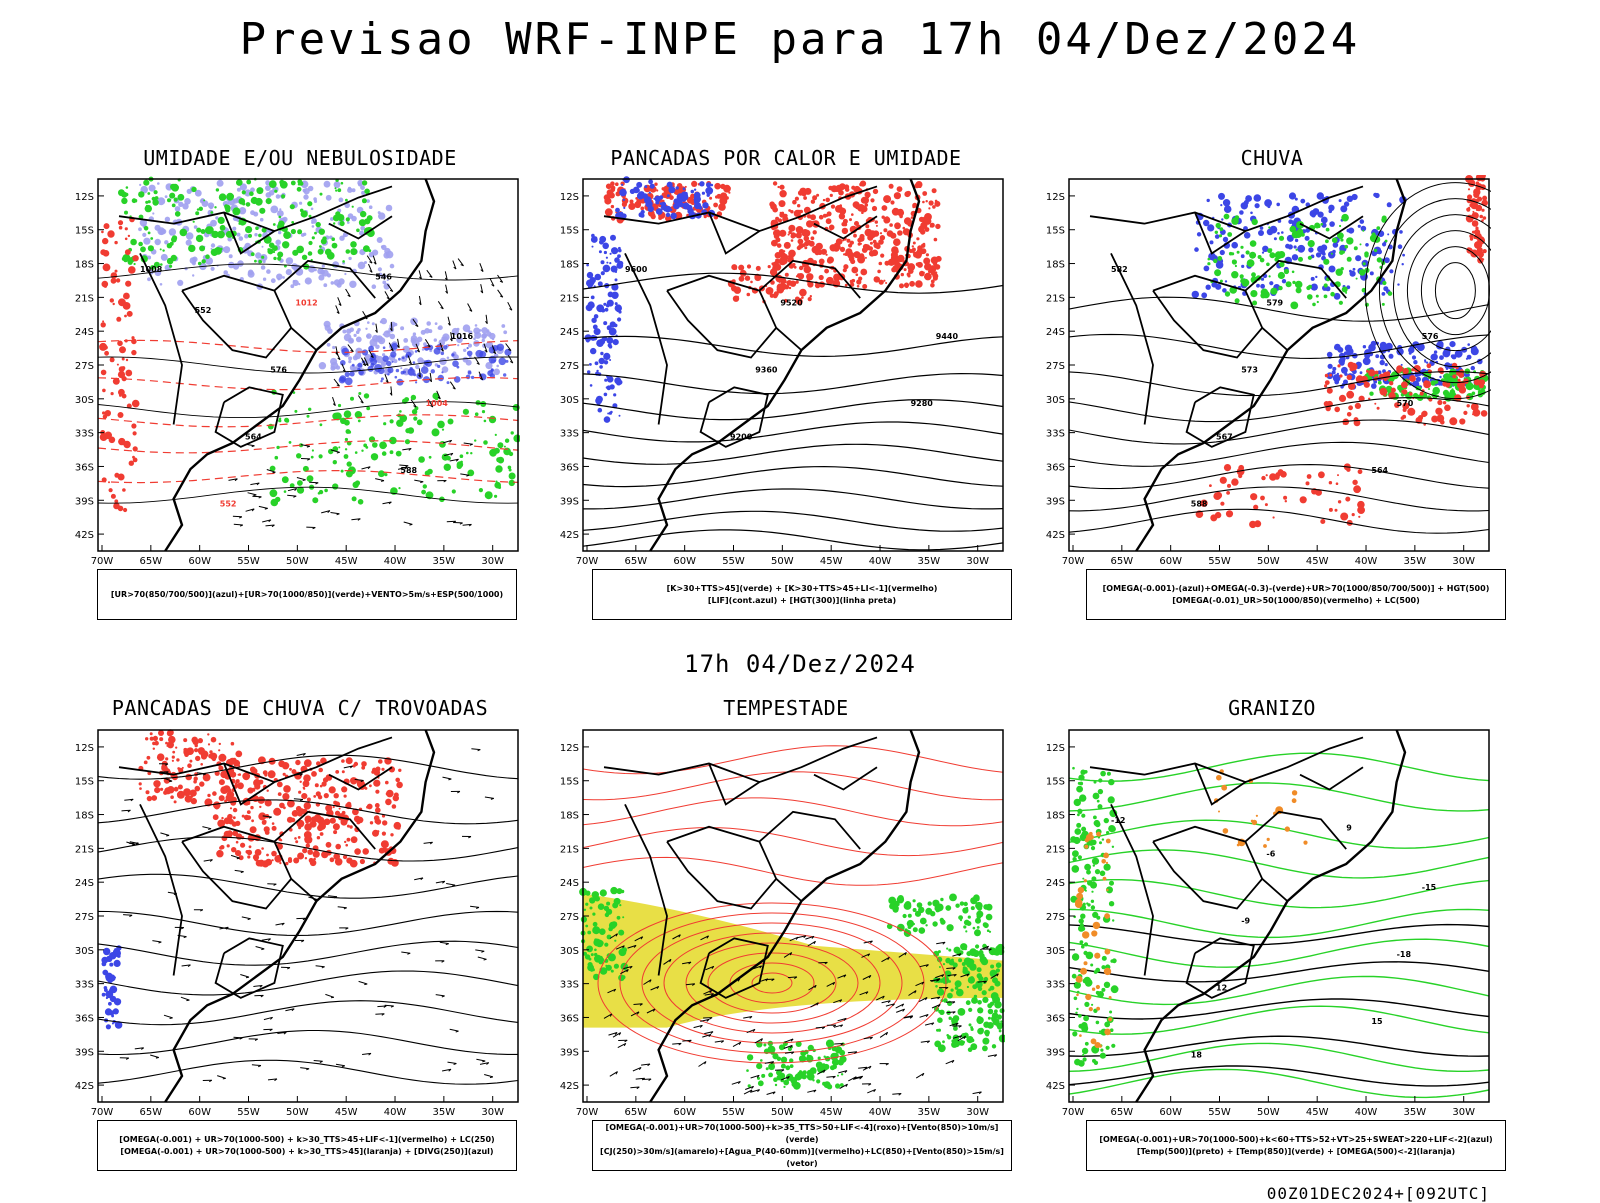 This screenshot has height=1203, width=1600. Describe the element at coordinates (1404, 954) in the screenshot. I see `contour-label: -18` at that location.